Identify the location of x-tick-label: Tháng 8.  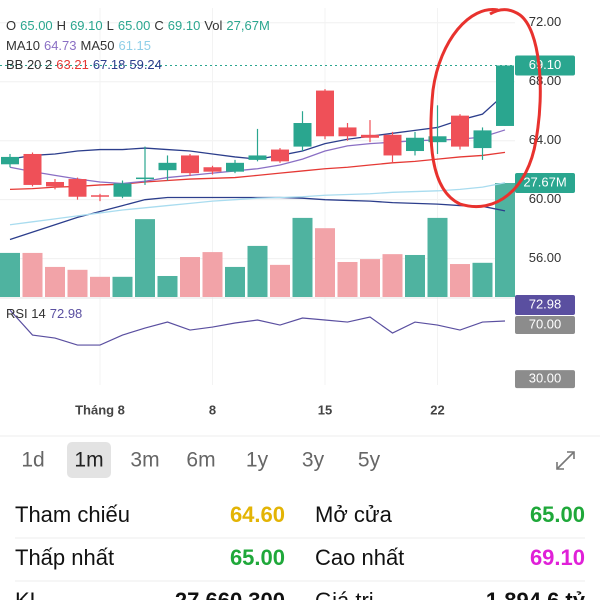
(100, 409).